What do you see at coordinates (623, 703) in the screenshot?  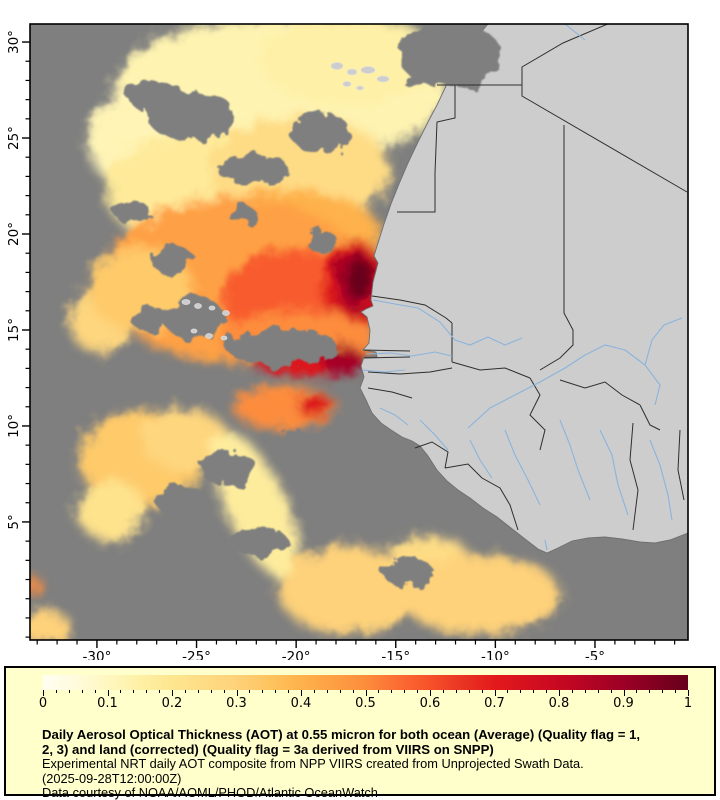 I see `colorbar-tick-label: 0.9` at bounding box center [623, 703].